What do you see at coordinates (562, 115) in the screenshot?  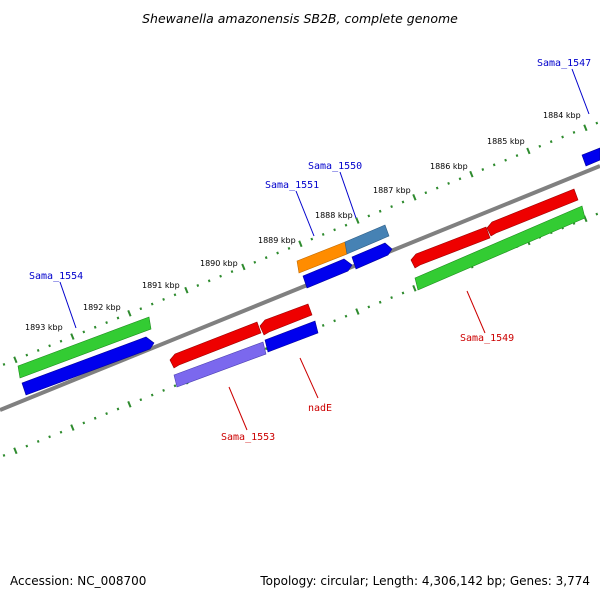 I see `kbp-label: 1884 kbp` at bounding box center [562, 115].